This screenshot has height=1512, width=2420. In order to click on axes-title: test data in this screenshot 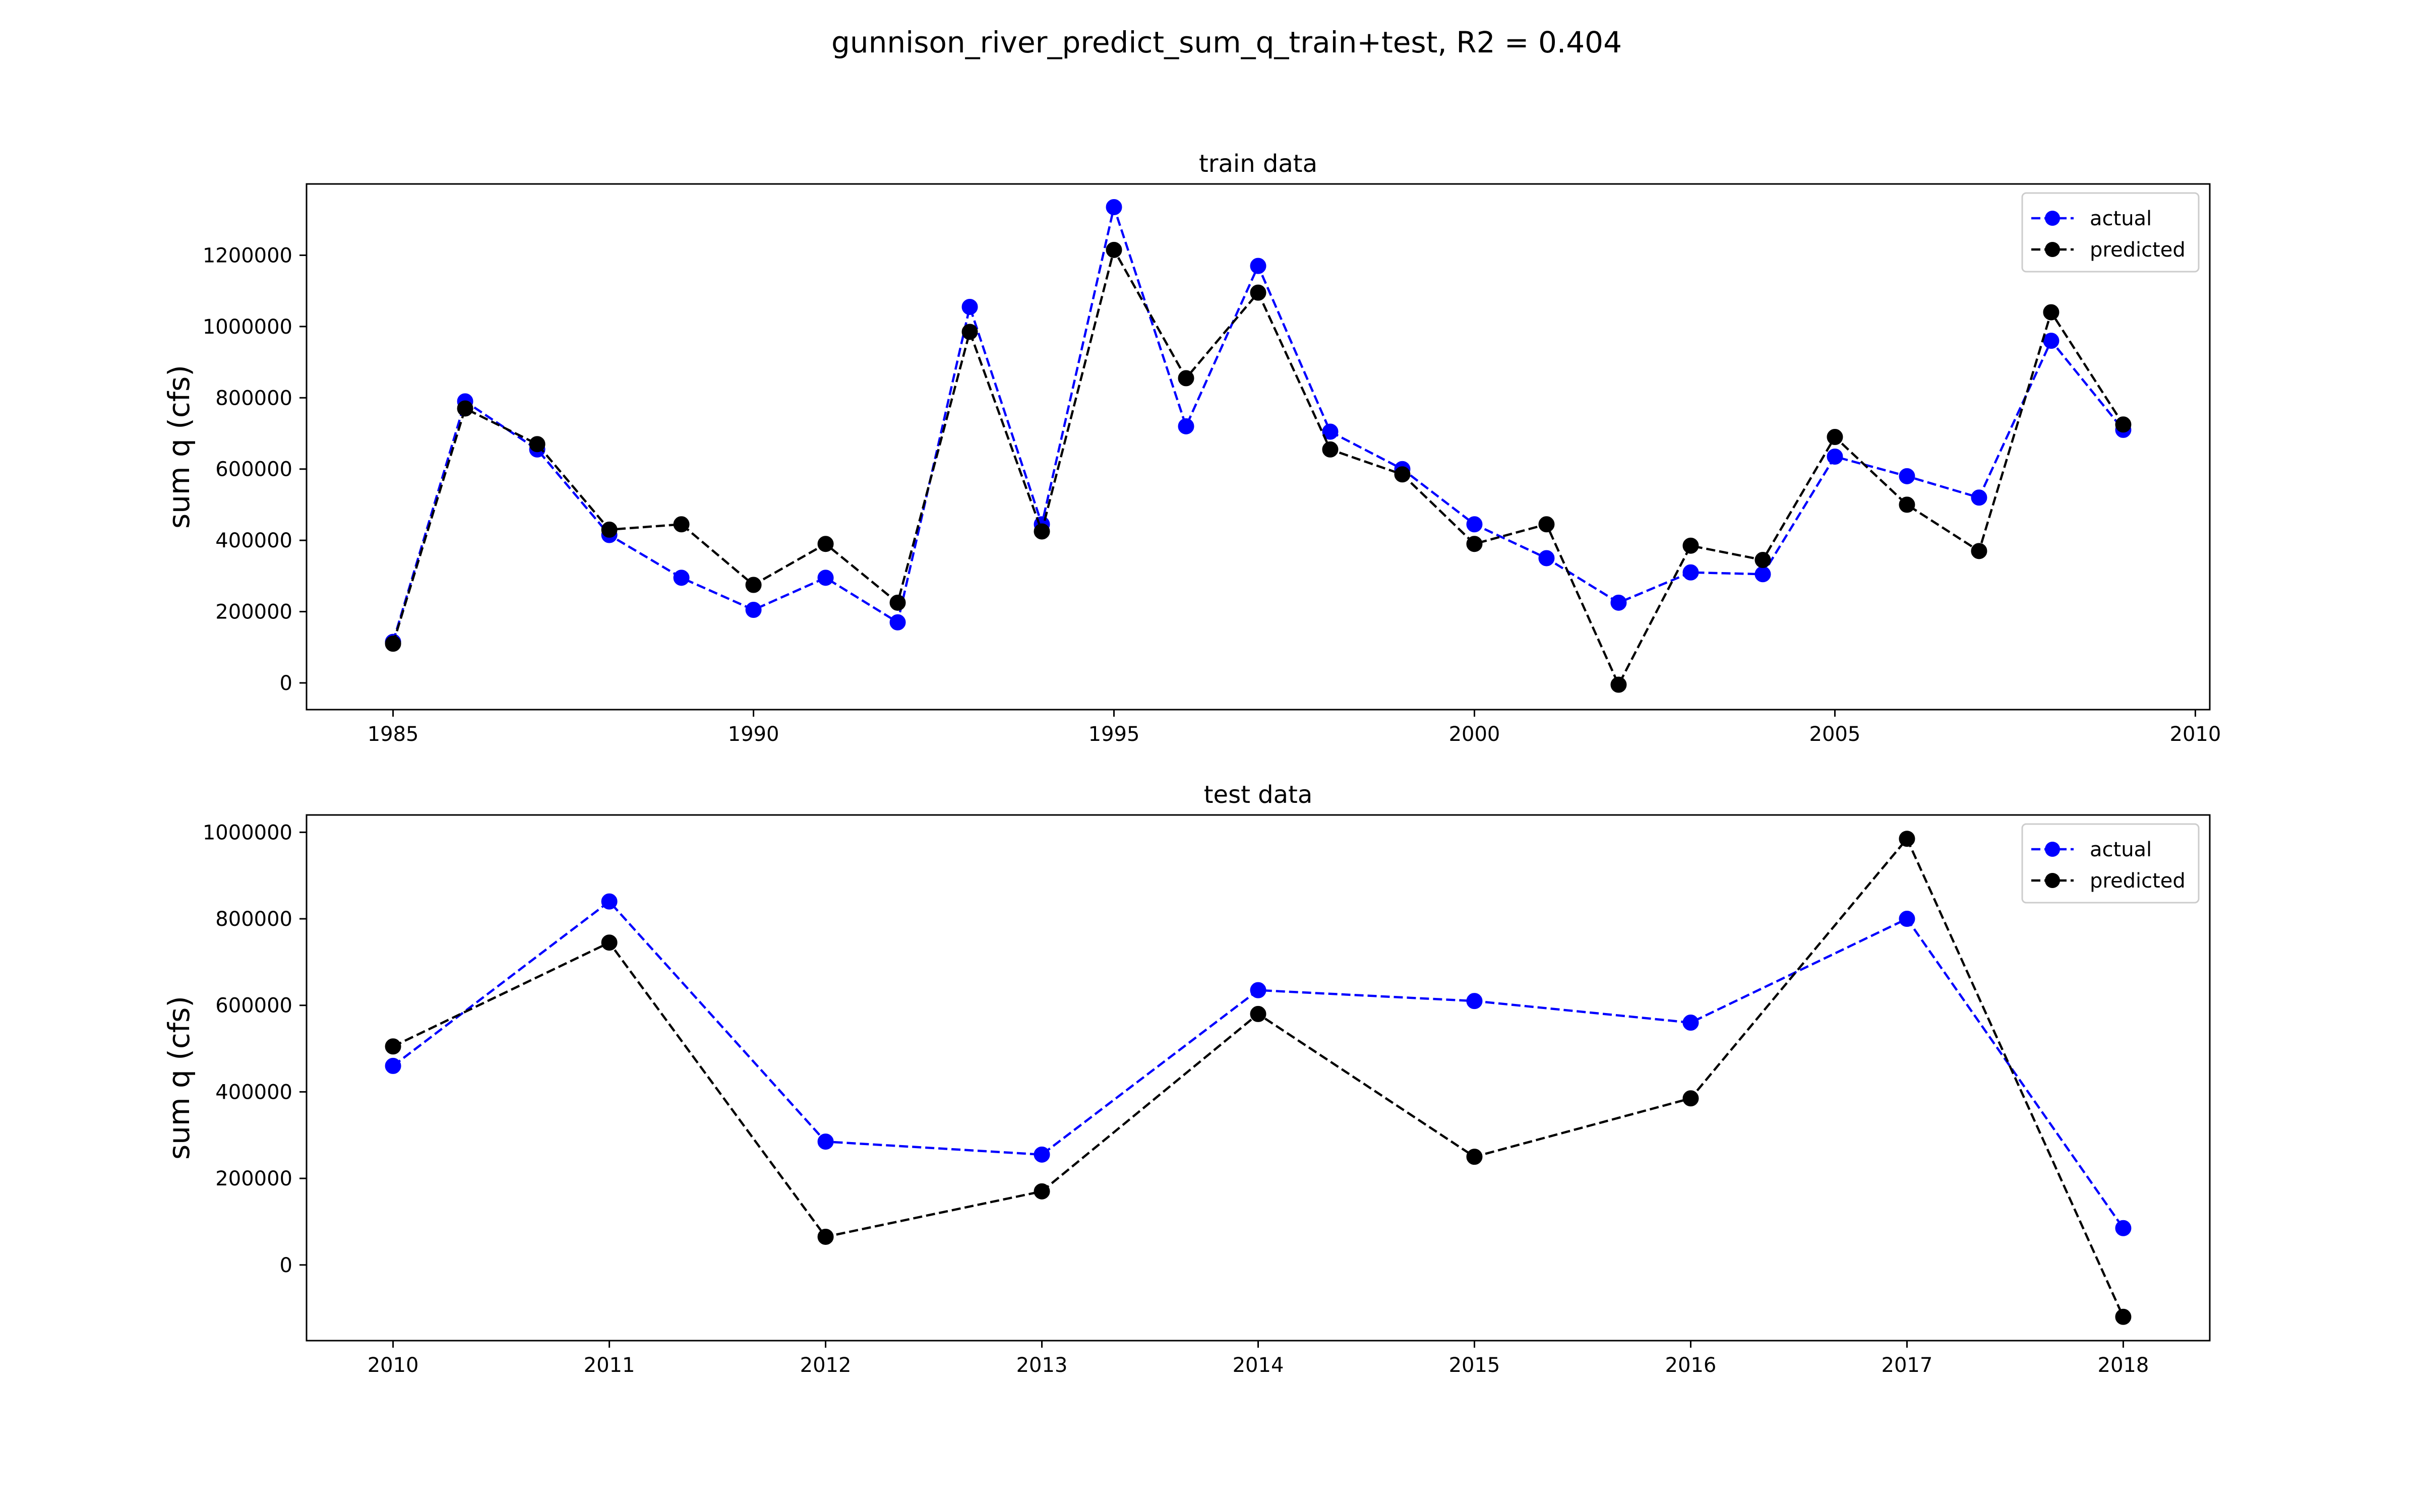, I will do `click(1258, 795)`.